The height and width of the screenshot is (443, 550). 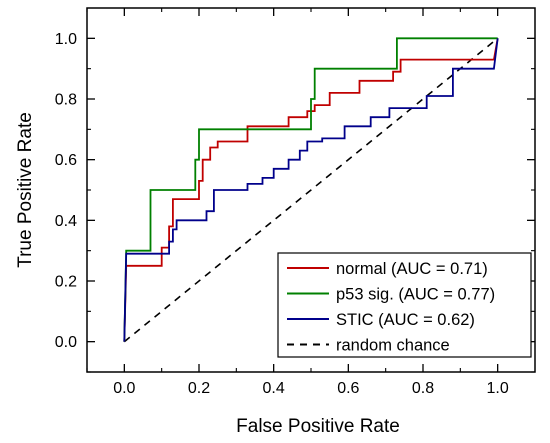 I want to click on legend-box, so click(x=404, y=305).